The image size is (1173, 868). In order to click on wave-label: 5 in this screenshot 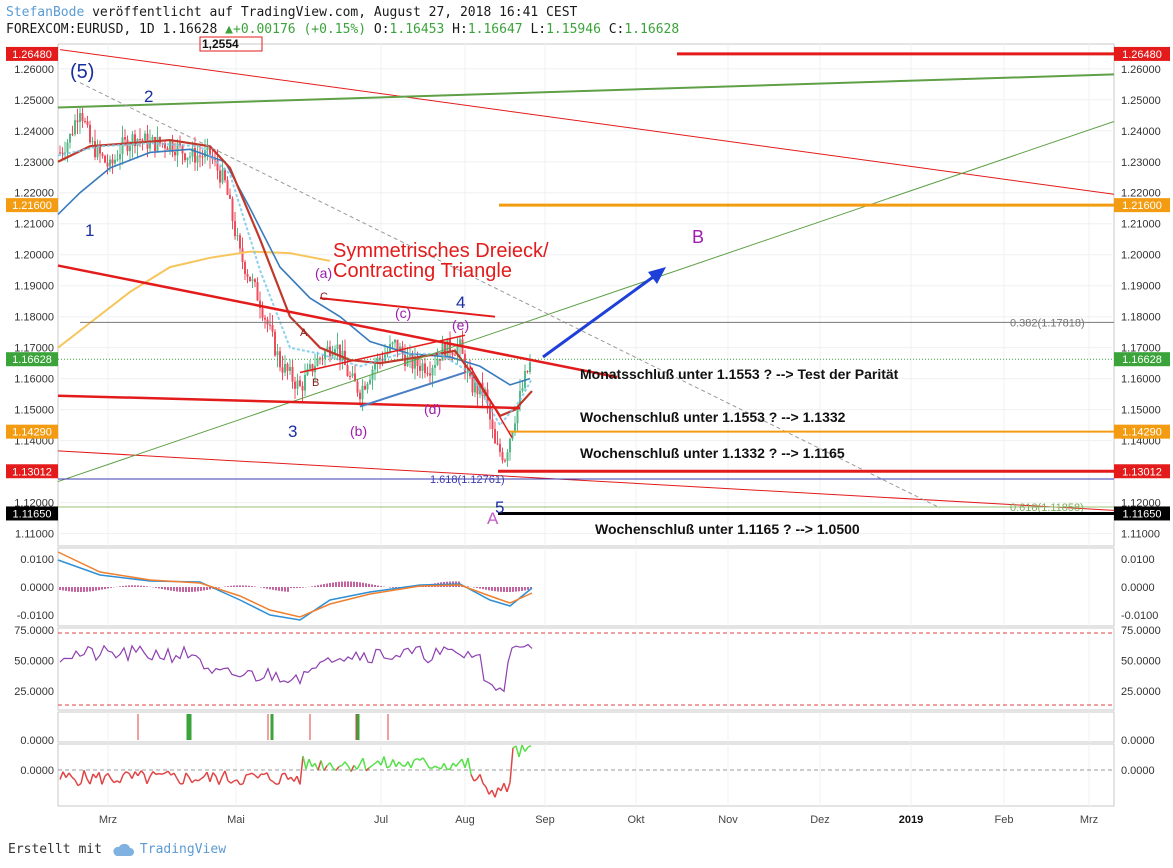, I will do `click(499, 507)`.